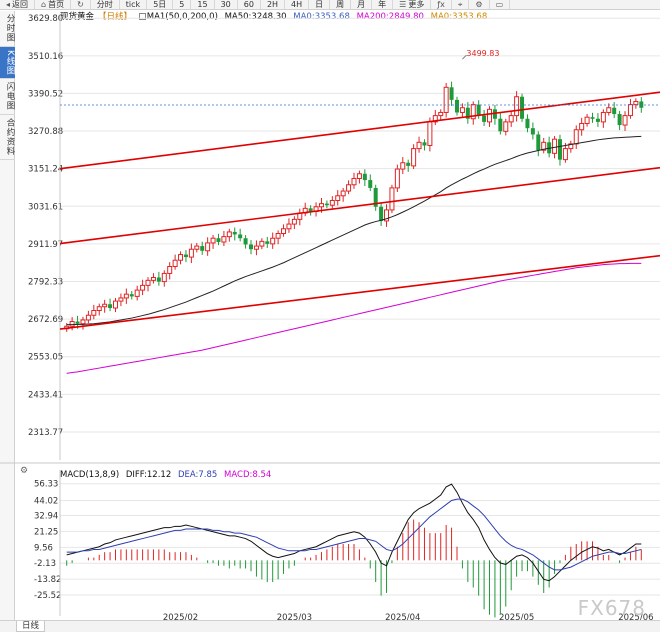 The width and height of the screenshot is (660, 632). Describe the element at coordinates (226, 4) in the screenshot. I see `toolbar-item-30: 30` at that location.